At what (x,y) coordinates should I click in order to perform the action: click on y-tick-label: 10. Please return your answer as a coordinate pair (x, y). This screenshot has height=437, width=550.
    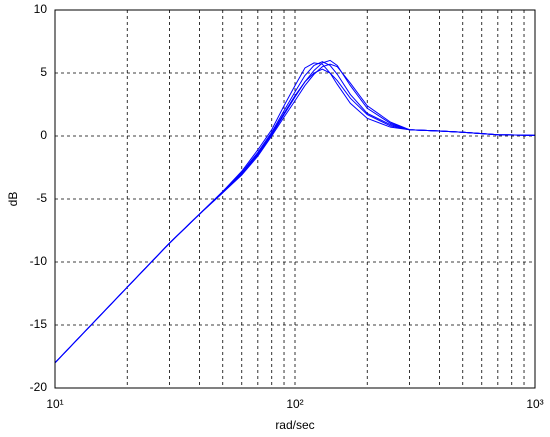
    Looking at the image, I should click on (41, 9).